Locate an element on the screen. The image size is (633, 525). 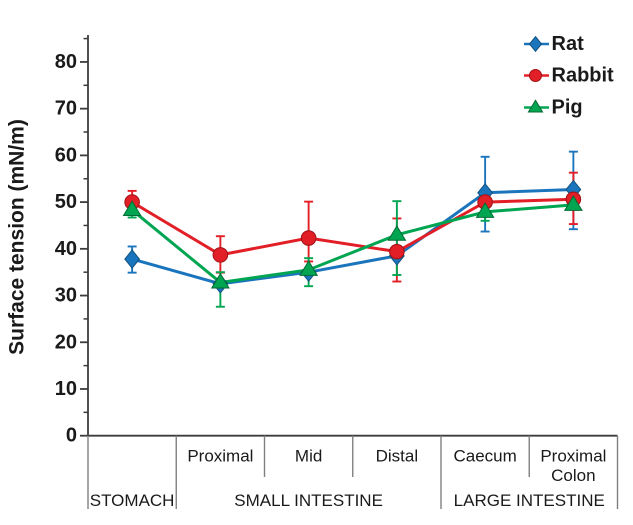
segment-label: Distal is located at coordinates (397, 456).